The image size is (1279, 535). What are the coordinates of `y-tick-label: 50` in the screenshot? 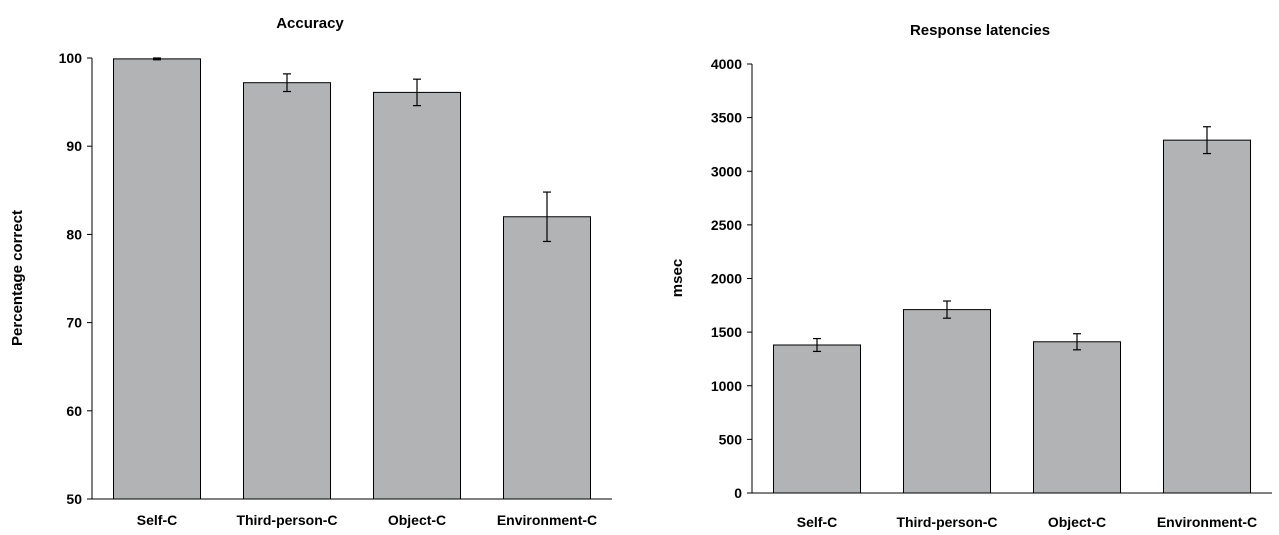 It's located at (74, 499).